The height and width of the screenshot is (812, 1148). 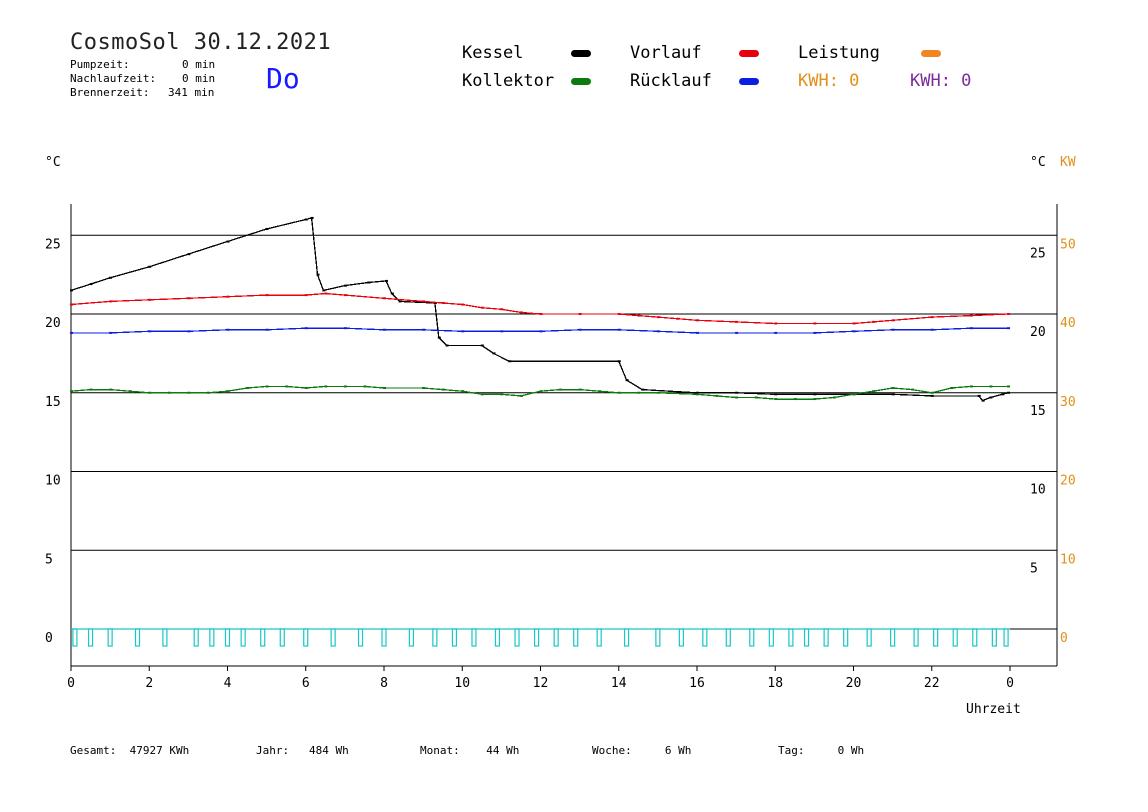 I want to click on legend-vorlauf-label: Vorlauf, so click(x=666, y=53).